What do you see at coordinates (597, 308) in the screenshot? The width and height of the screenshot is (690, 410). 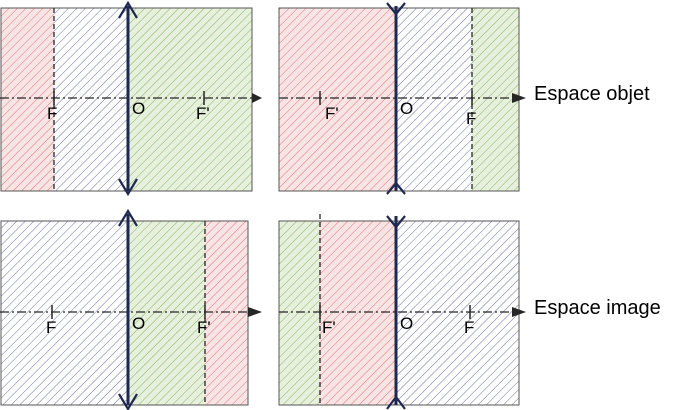 I see `espace-image-label: Espace image` at bounding box center [597, 308].